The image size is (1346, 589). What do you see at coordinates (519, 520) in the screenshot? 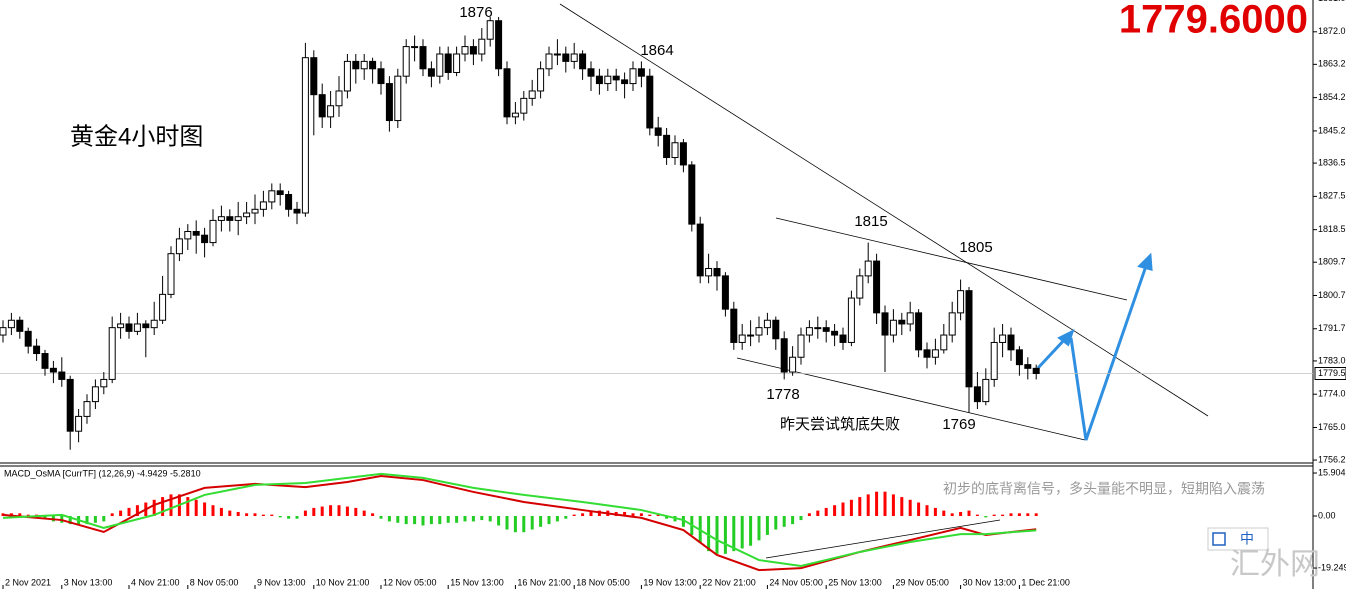
I see `indicator-line` at bounding box center [519, 520].